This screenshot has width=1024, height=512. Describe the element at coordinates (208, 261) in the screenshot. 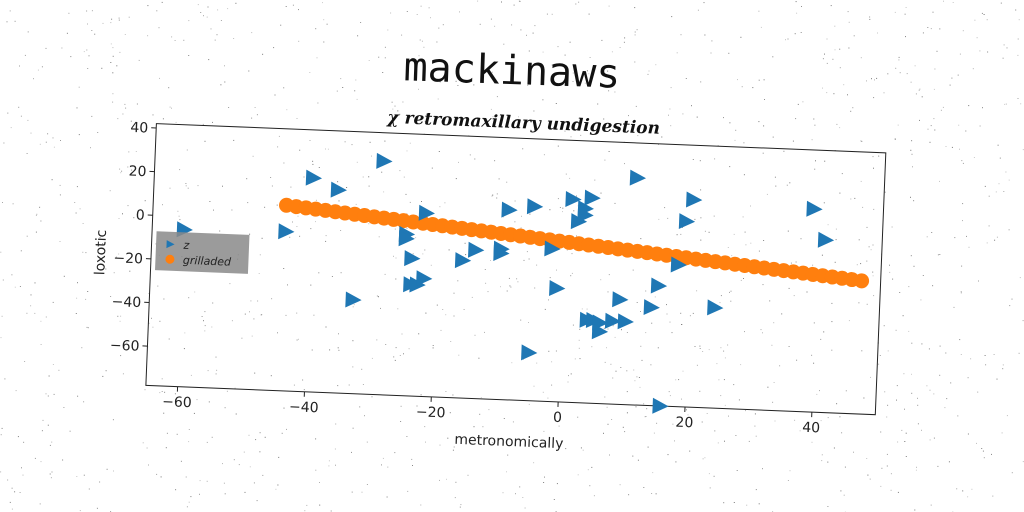

I see `legend-label-grilladed: grilladed` at that location.